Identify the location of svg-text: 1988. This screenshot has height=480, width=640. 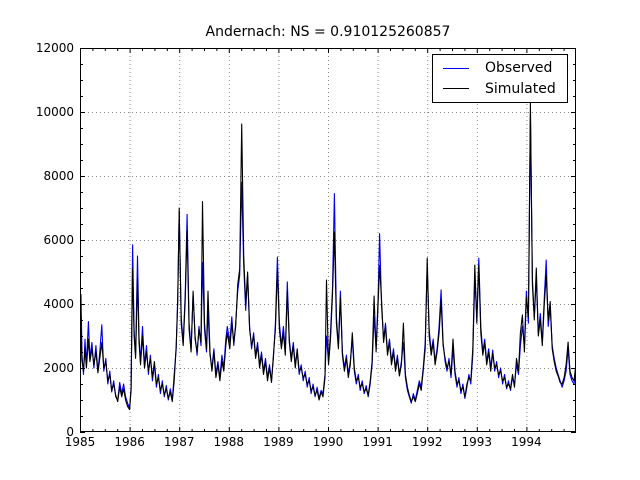
(229, 442).